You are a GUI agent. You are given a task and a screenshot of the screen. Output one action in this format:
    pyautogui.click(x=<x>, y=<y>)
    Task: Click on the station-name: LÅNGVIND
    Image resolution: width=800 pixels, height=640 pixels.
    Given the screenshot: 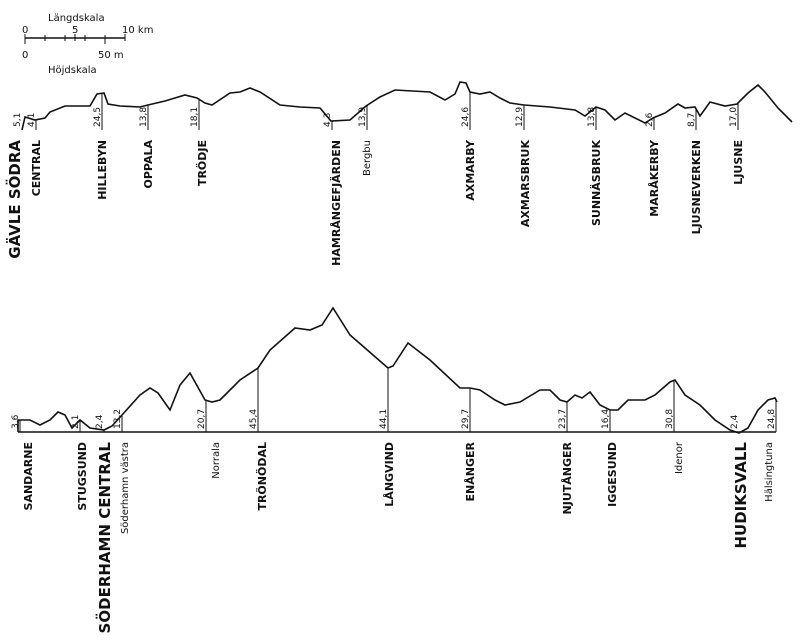 What is the action you would take?
    pyautogui.click(x=389, y=474)
    